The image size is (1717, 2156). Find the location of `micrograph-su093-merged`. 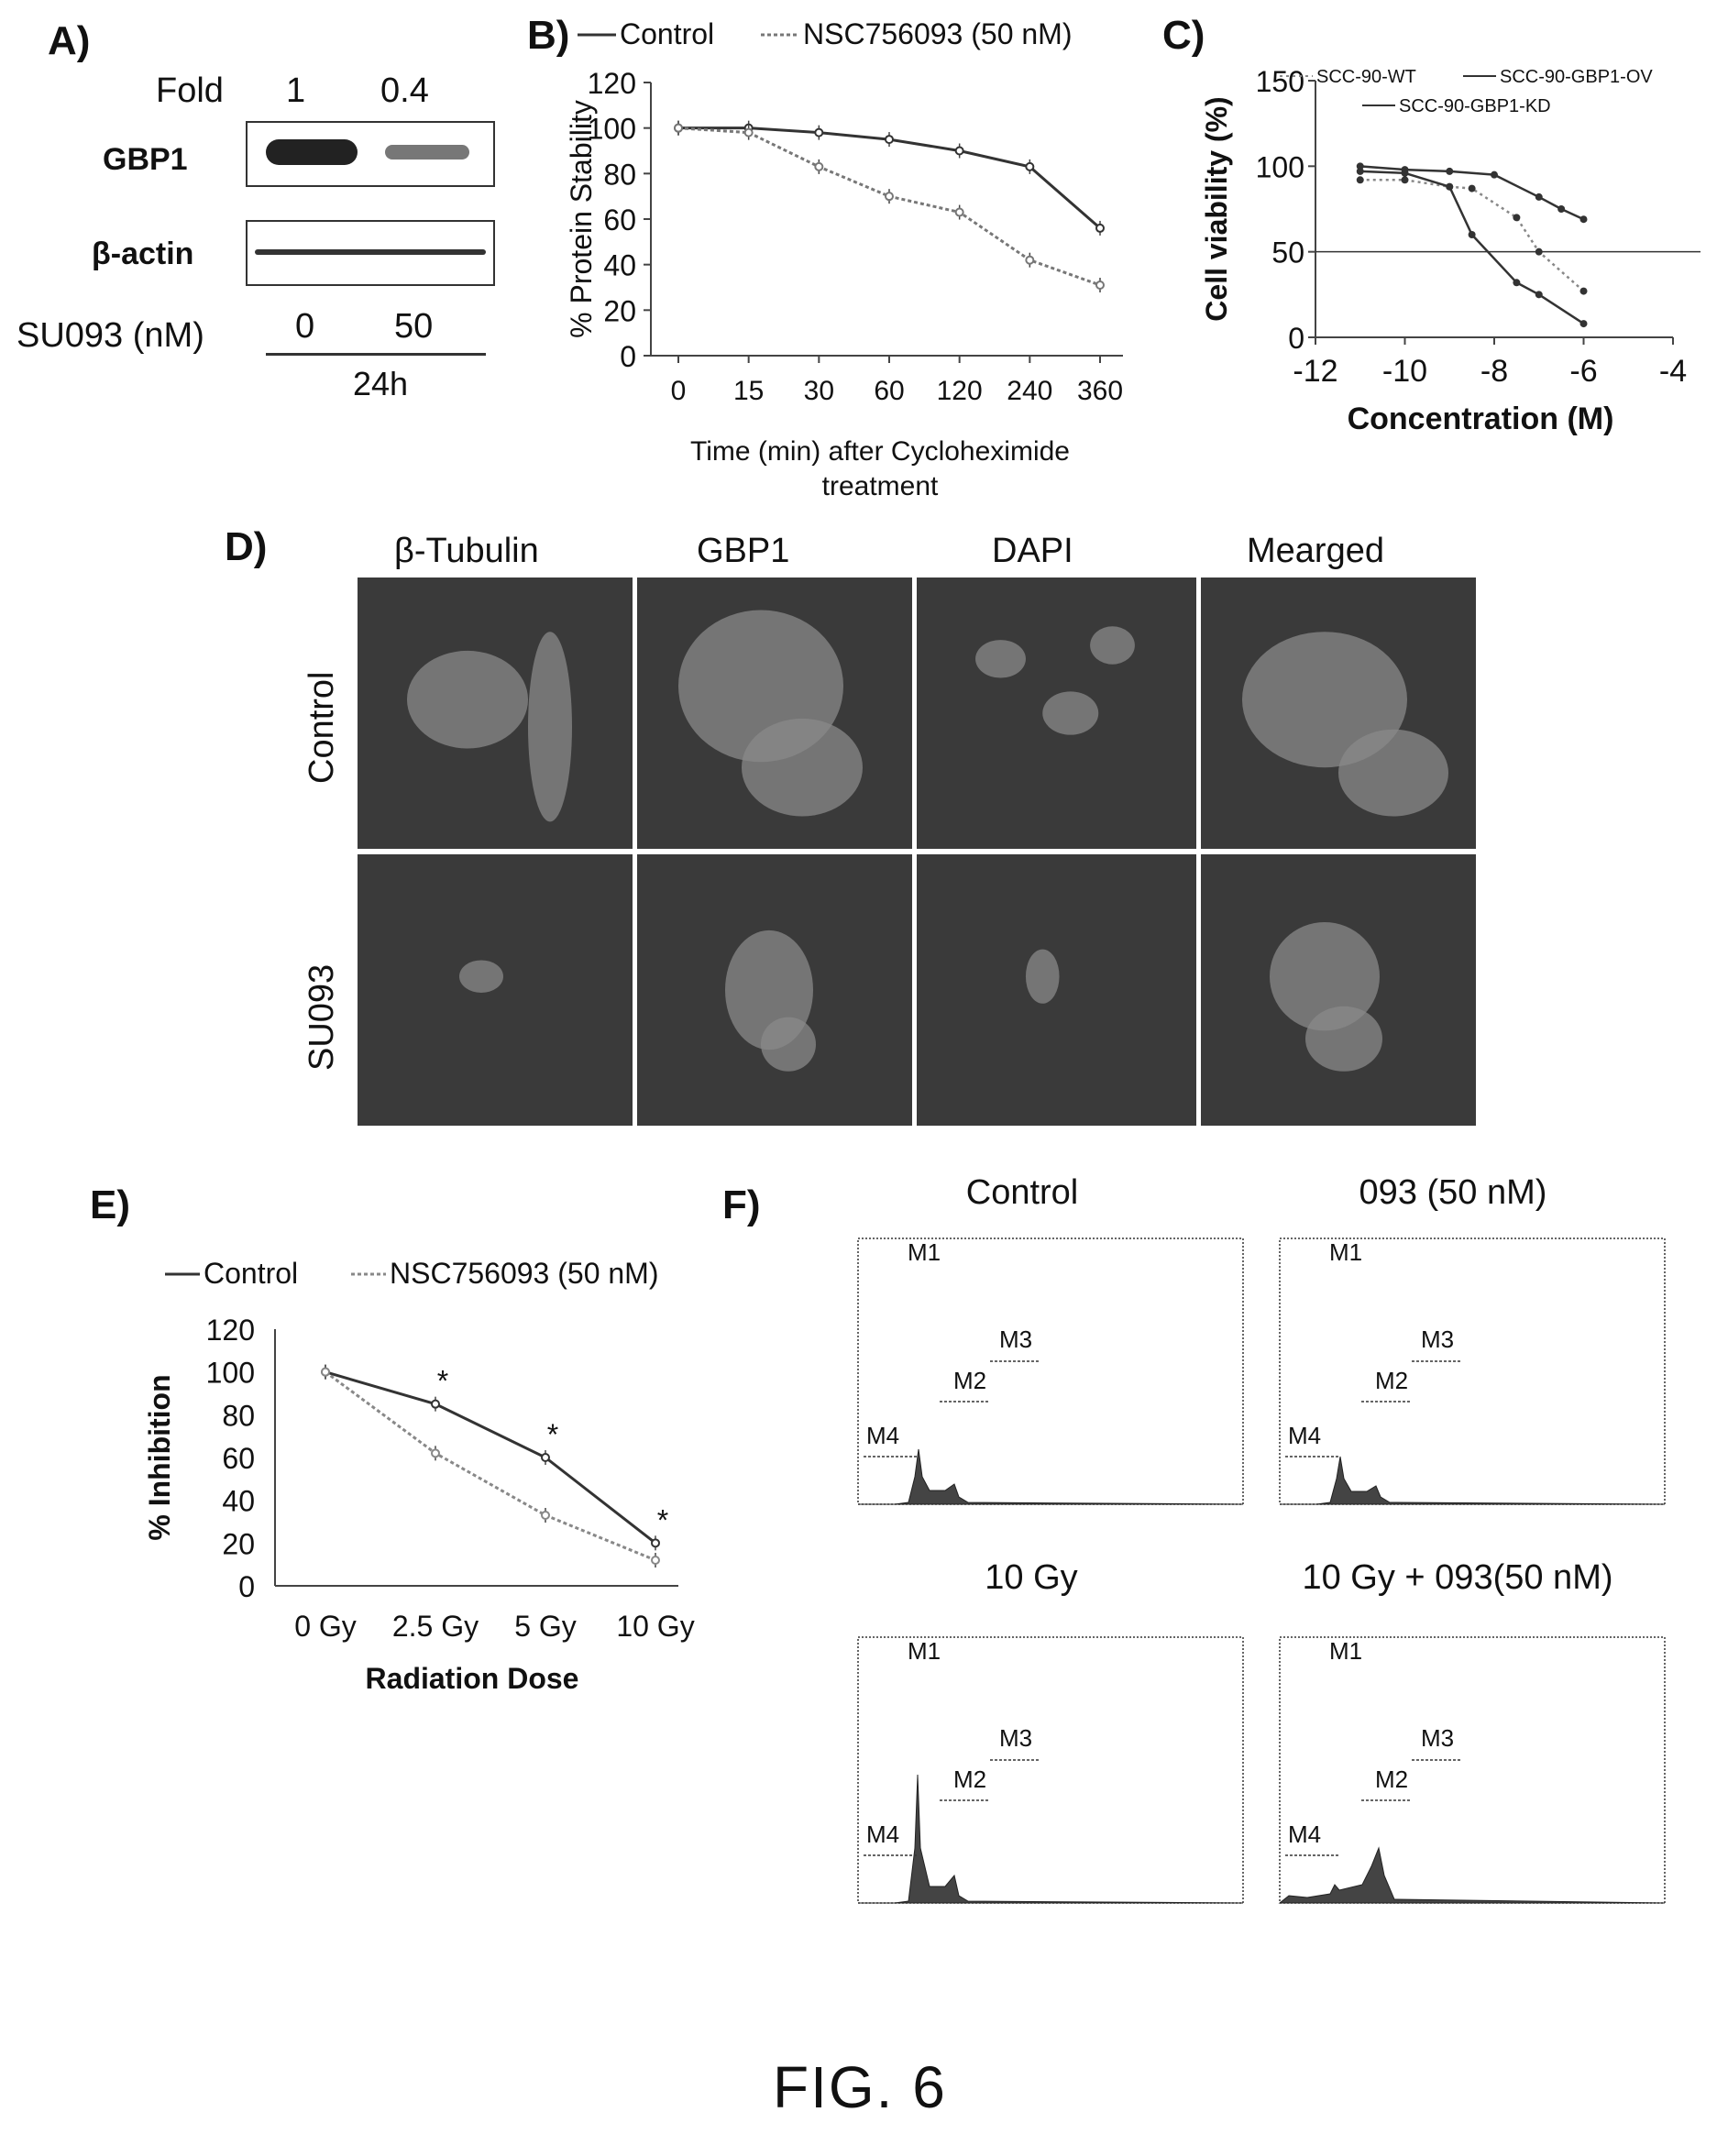

micrograph-su093-merged is located at coordinates (1338, 990).